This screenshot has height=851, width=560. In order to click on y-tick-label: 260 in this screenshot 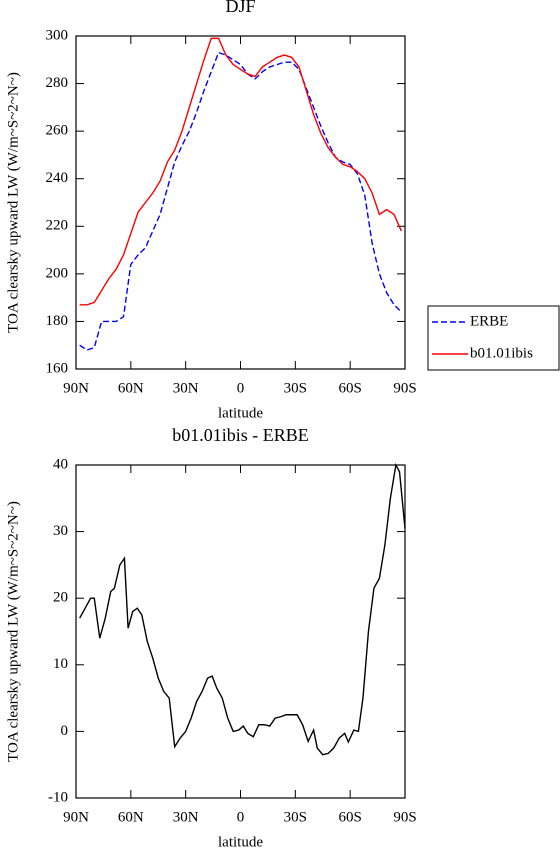, I will do `click(57, 131)`.